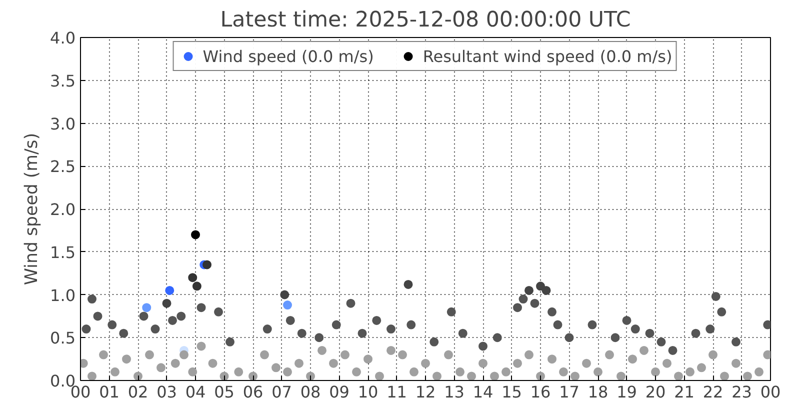  Describe the element at coordinates (425, 391) in the screenshot. I see `x-tick-label: 12` at that location.